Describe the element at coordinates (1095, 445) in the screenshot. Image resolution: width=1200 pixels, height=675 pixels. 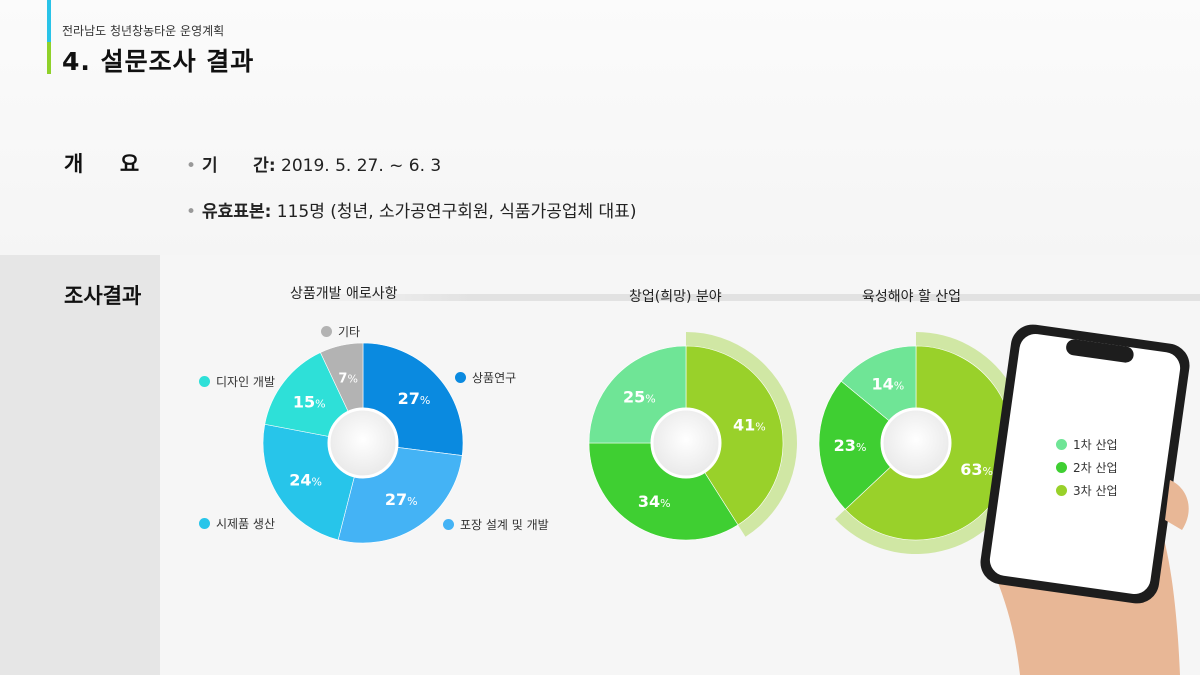
I see `legend-label: 1차 산업` at that location.